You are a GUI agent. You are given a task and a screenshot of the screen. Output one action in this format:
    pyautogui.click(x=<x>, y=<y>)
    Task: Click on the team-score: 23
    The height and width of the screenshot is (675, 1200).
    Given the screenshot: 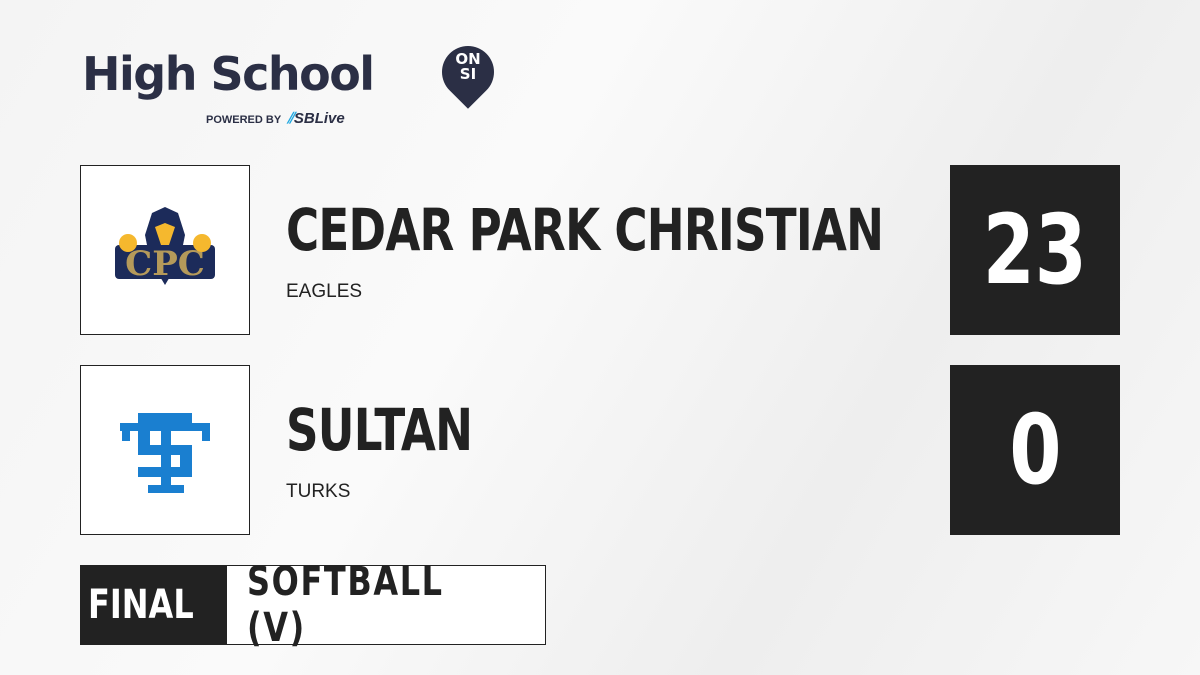 What is the action you would take?
    pyautogui.click(x=1035, y=250)
    